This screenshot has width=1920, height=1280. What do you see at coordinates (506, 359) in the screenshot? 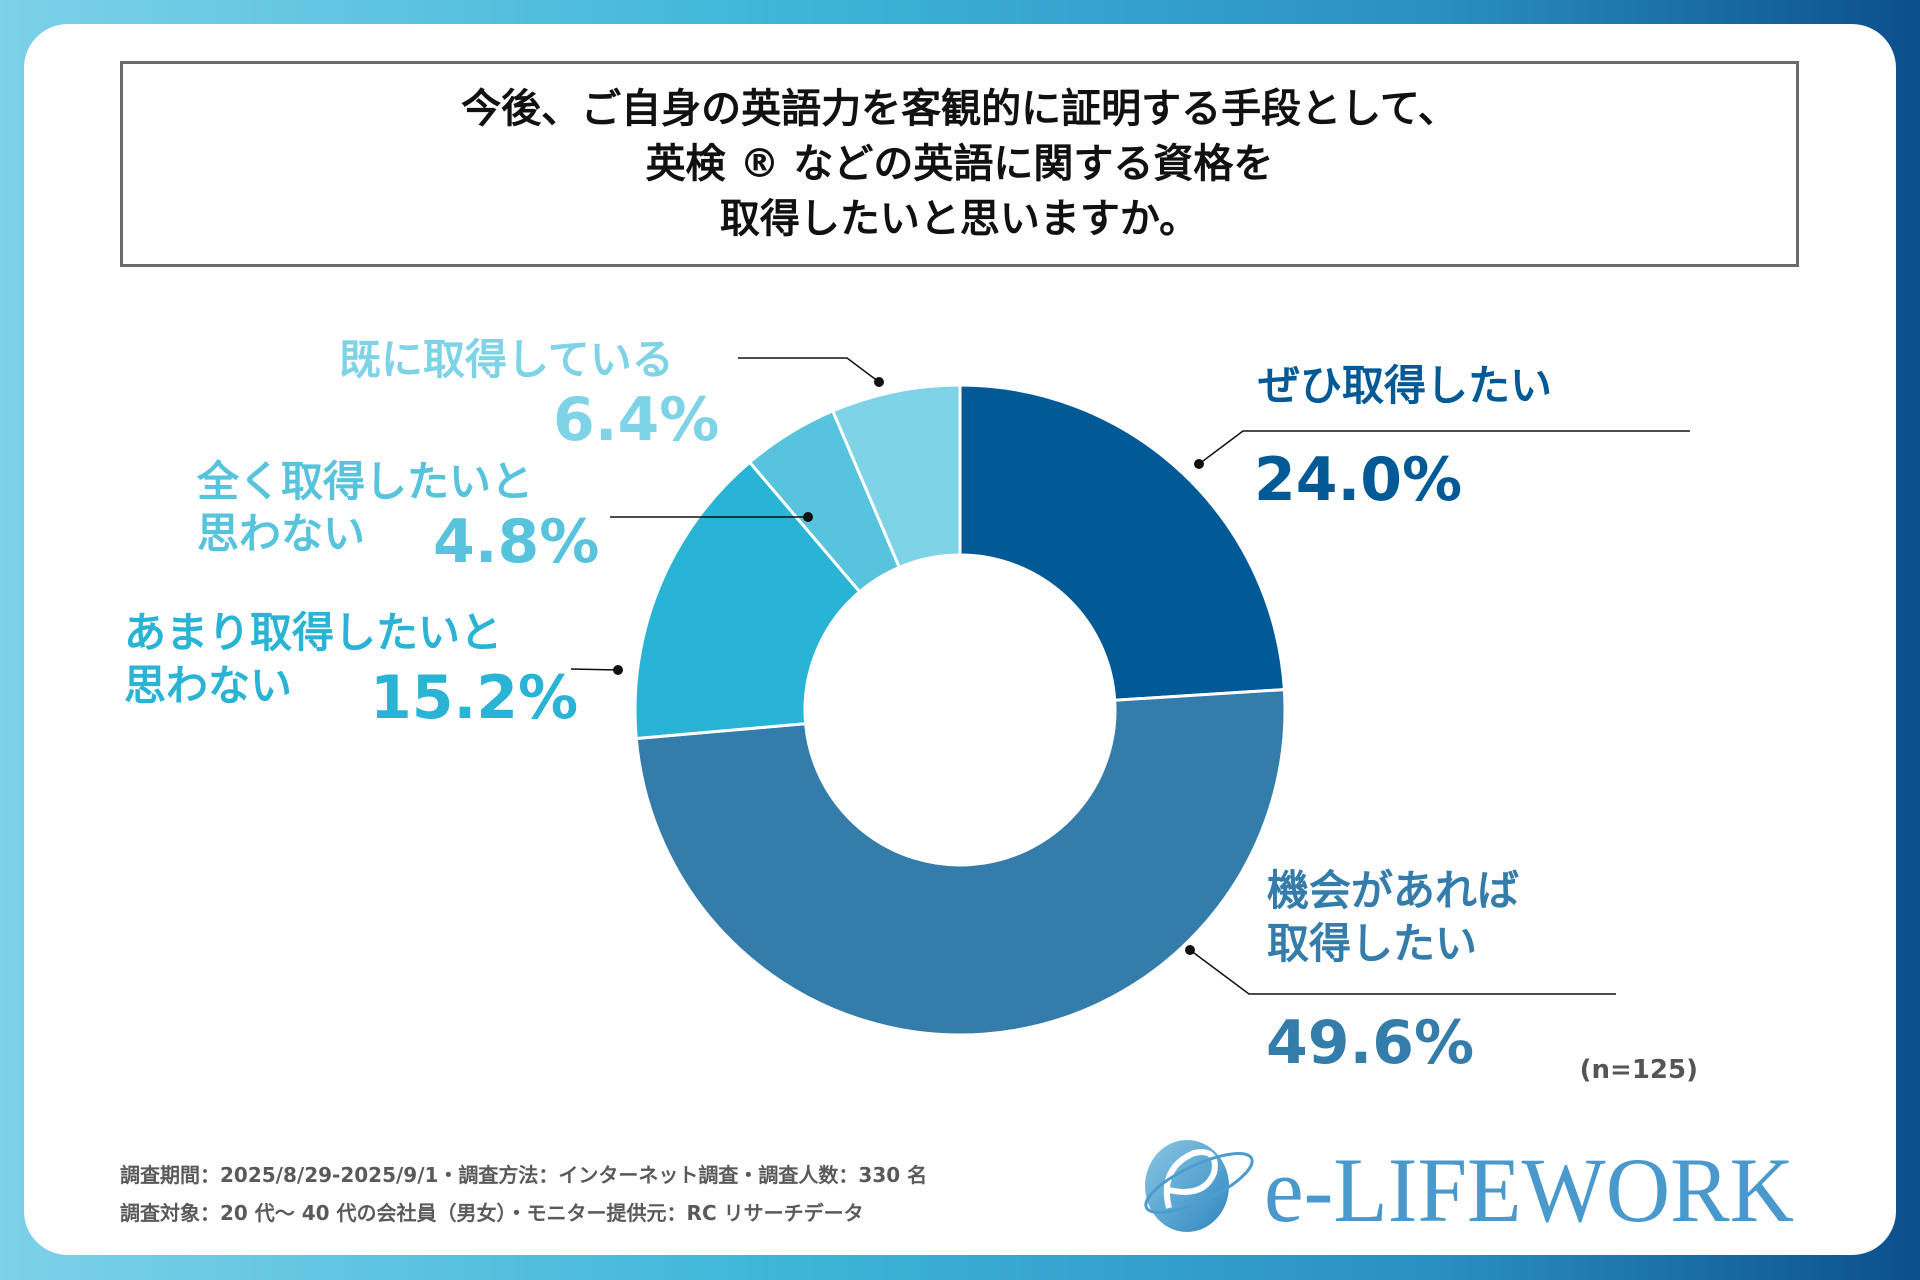
I see `label-sudeni: 既に取得している` at bounding box center [506, 359].